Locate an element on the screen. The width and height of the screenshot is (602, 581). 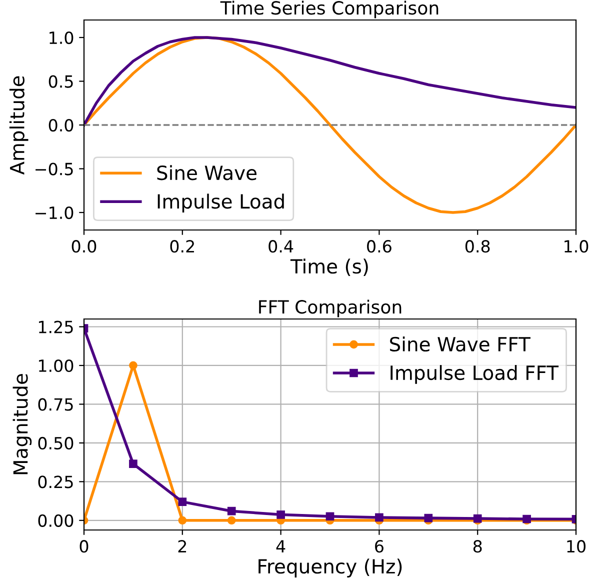
y-axis-title: Amplitude is located at coordinates (18, 125).